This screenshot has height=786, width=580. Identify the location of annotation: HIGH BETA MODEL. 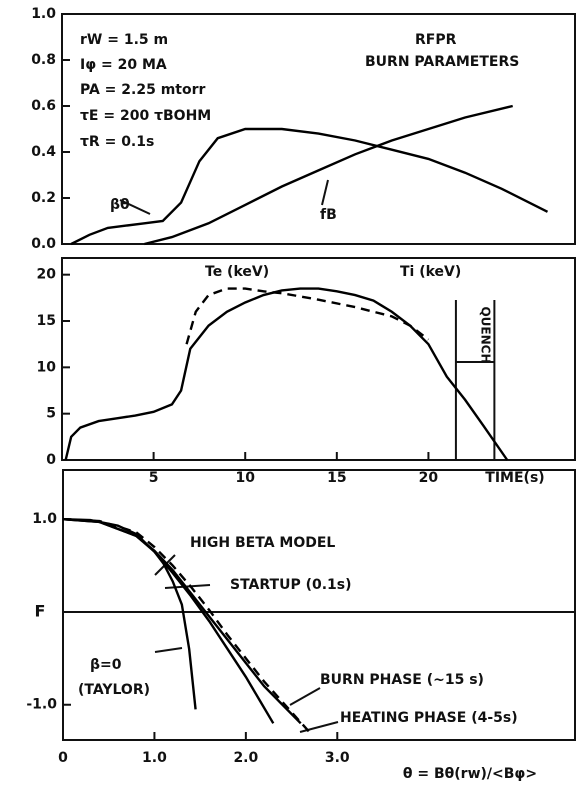
(262, 543).